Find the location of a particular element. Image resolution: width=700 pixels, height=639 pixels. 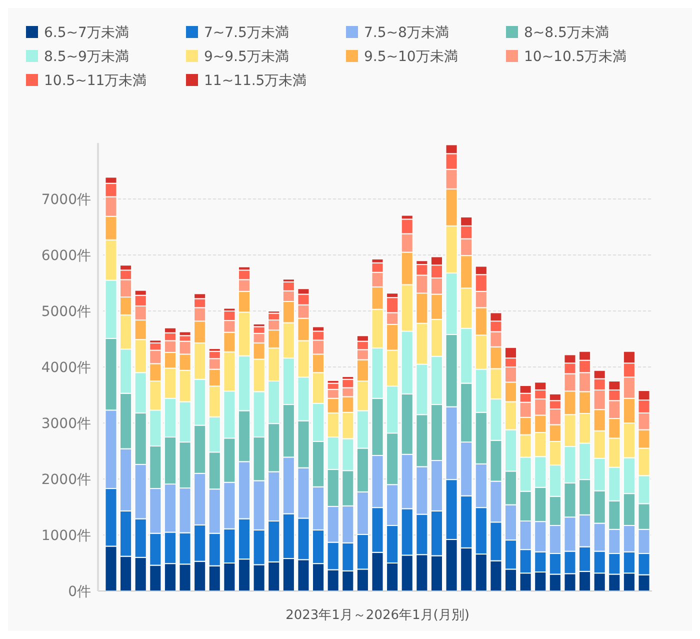

legend-label: 9~9.5万未満 is located at coordinates (246, 57).